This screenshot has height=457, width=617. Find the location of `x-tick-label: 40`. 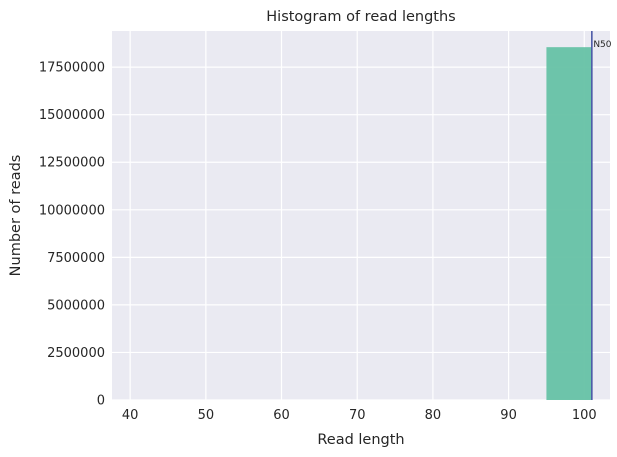

x-tick-label: 40 is located at coordinates (130, 415).